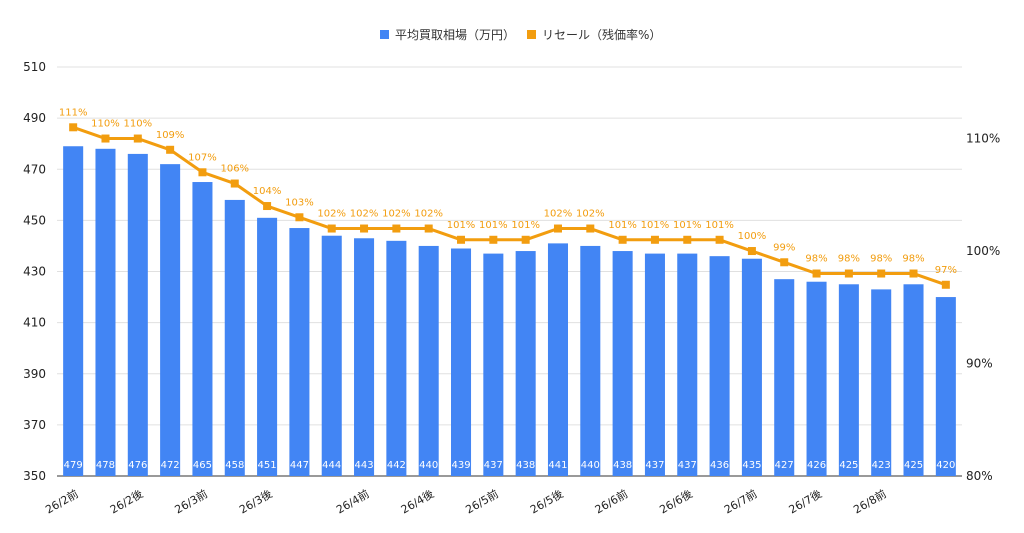  Describe the element at coordinates (105, 124) in the screenshot. I see `line-value-label: 110%` at that location.